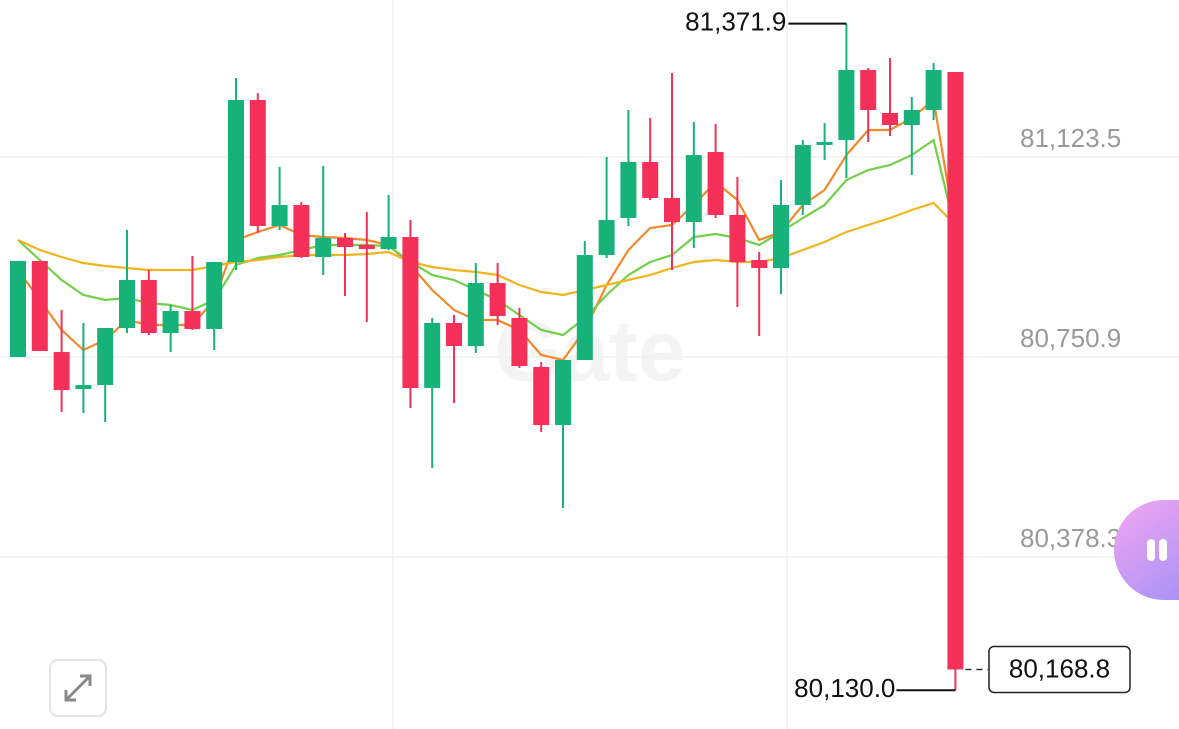 The height and width of the screenshot is (729, 1179). I want to click on y-tick-label: 80,378.3, so click(1070, 538).